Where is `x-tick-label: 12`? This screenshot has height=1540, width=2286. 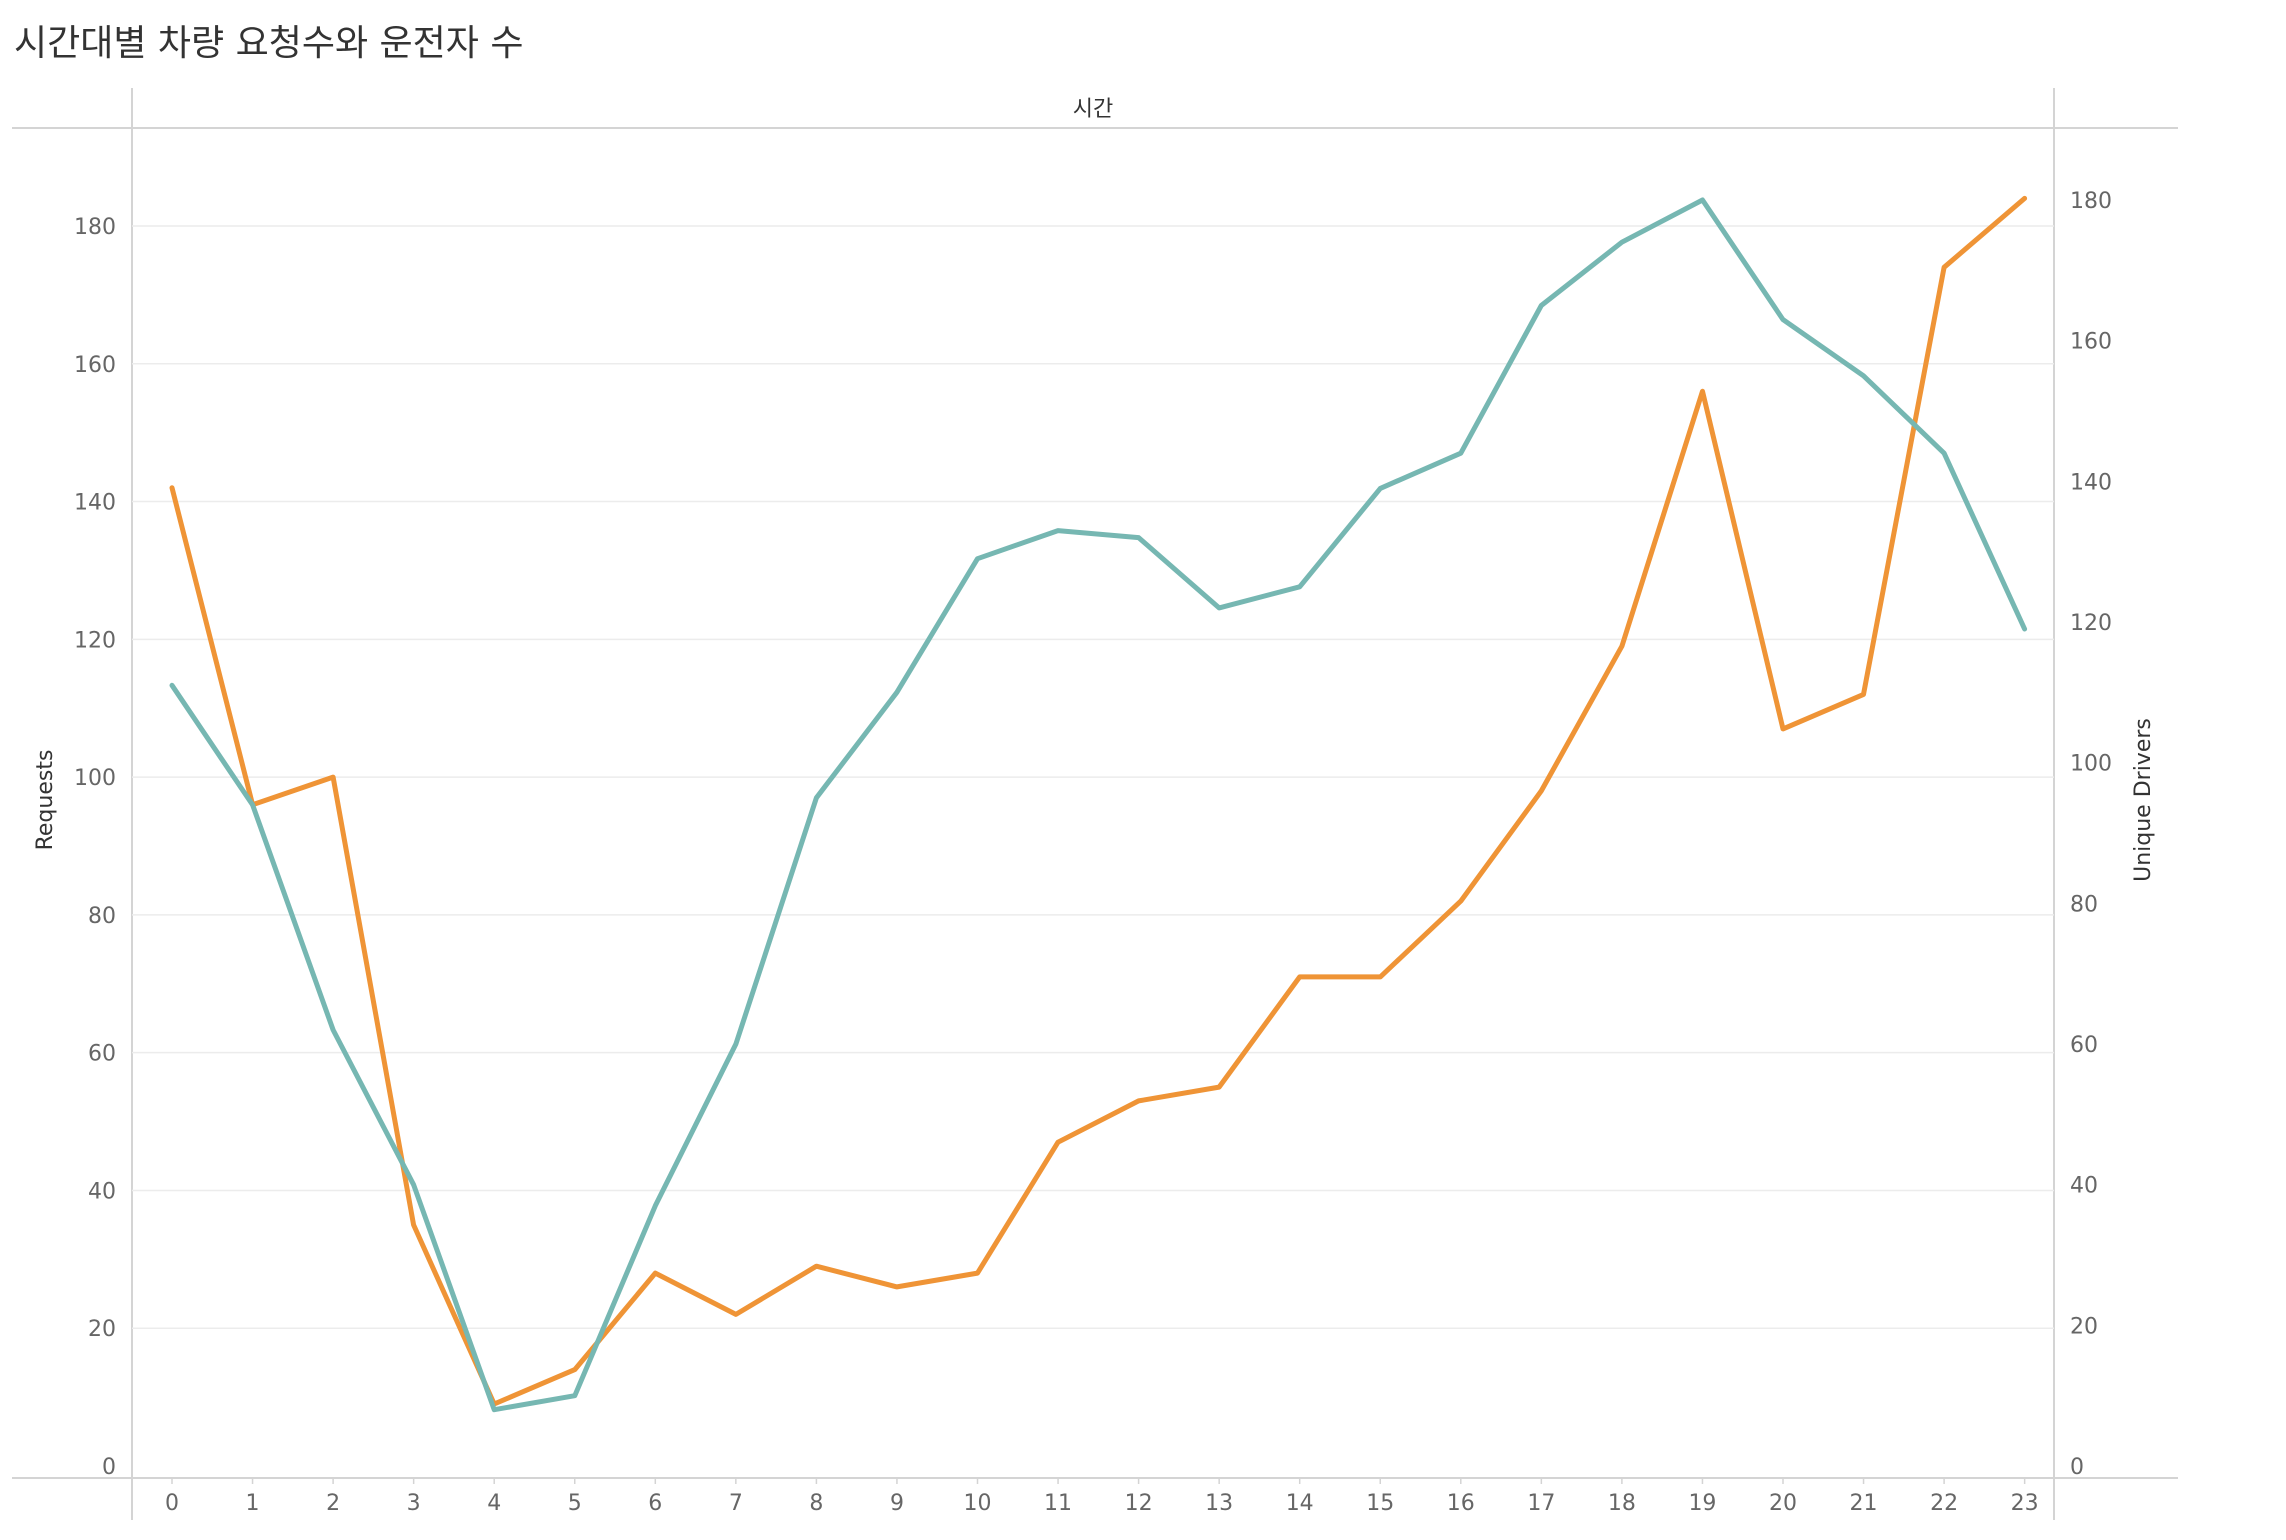
x-tick-label: 12 is located at coordinates (1139, 1503).